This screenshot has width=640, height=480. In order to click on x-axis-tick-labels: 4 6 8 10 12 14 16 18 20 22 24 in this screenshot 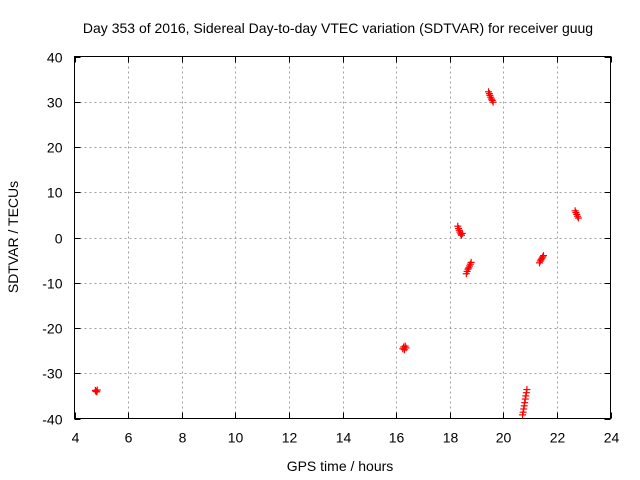, I will do `click(346, 438)`.